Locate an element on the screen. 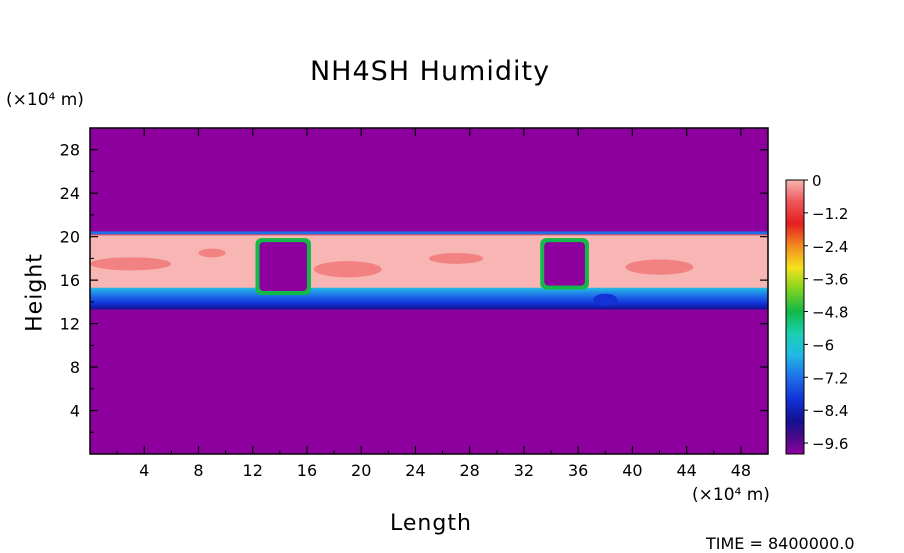 The height and width of the screenshot is (553, 904). x-tick-label: 32 is located at coordinates (524, 470).